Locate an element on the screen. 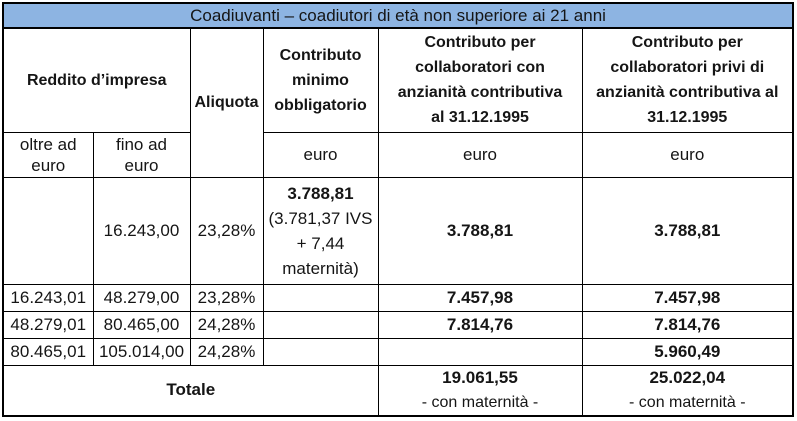 The width and height of the screenshot is (797, 421). cell-oltre is located at coordinates (48, 230).